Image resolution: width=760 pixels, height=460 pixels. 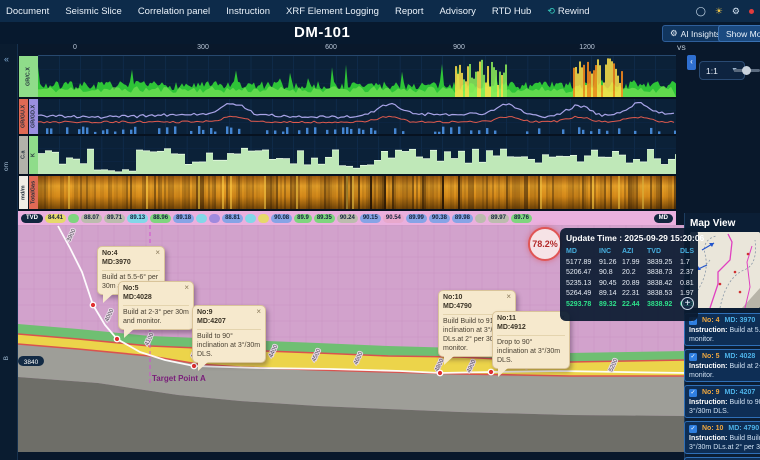 What do you see at coordinates (735, 10) in the screenshot?
I see `settings-gear-icon: ⚙` at bounding box center [735, 10].